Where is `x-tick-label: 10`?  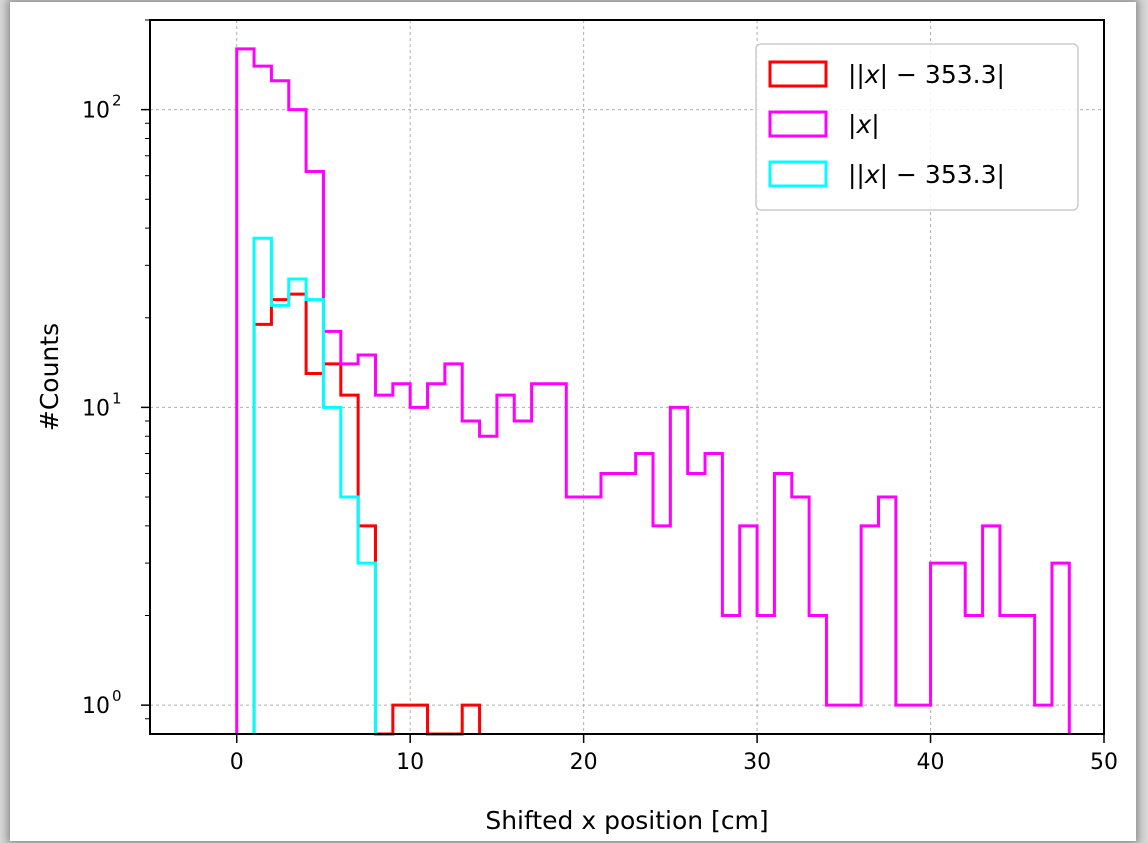
x-tick-label: 10 is located at coordinates (410, 762).